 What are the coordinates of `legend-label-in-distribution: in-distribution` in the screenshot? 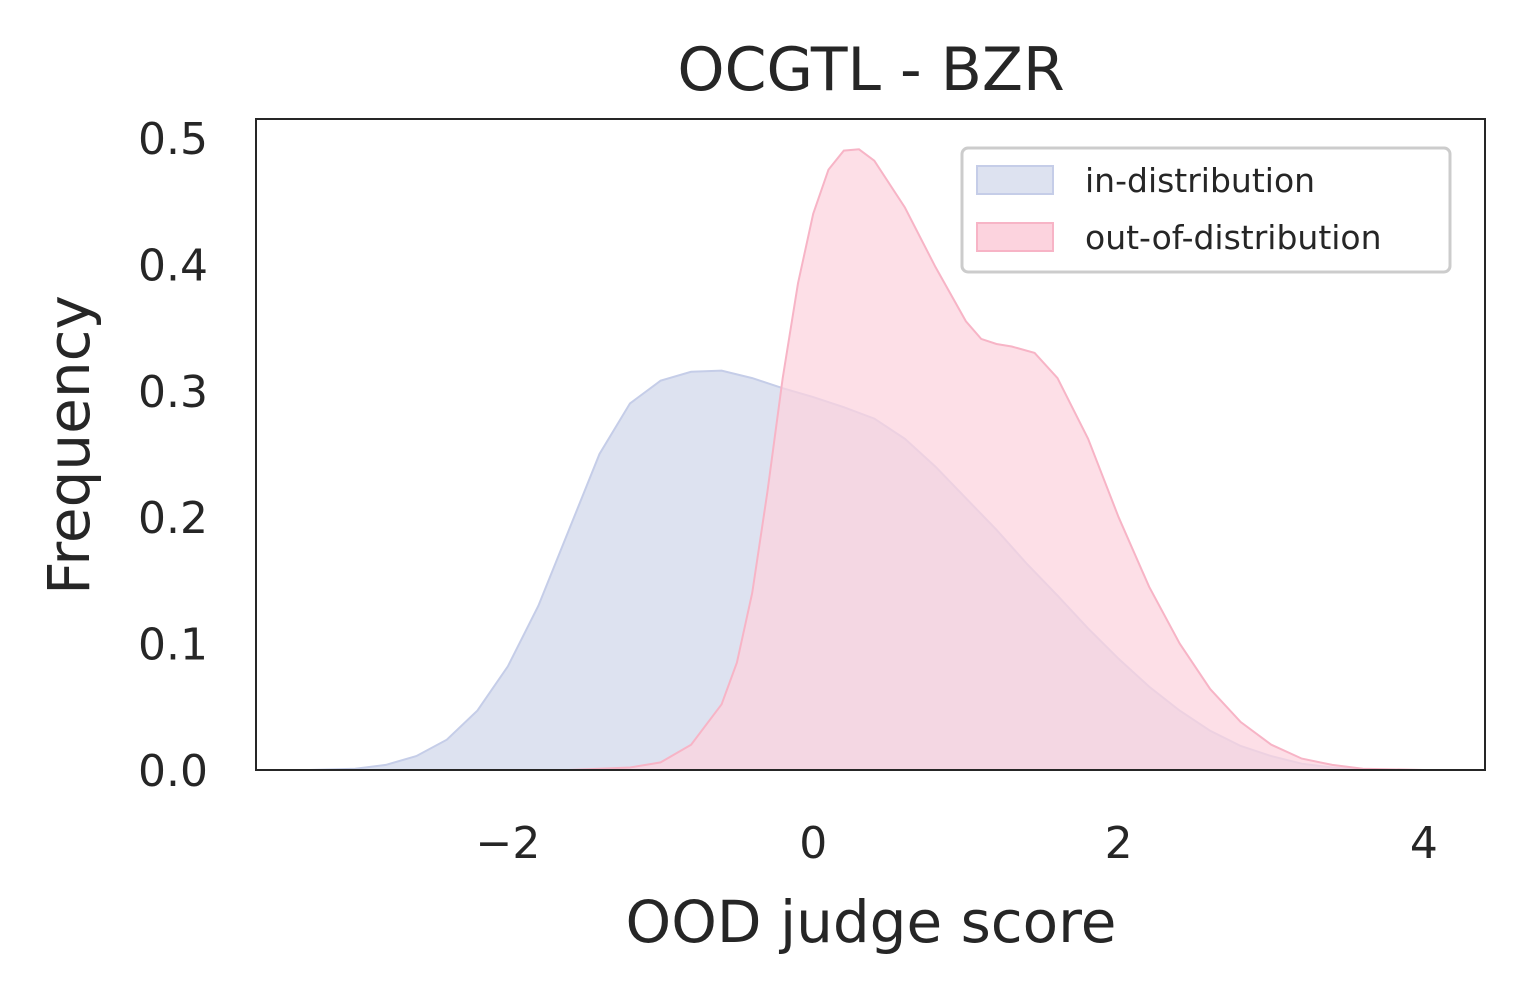 It's located at (1200, 180).